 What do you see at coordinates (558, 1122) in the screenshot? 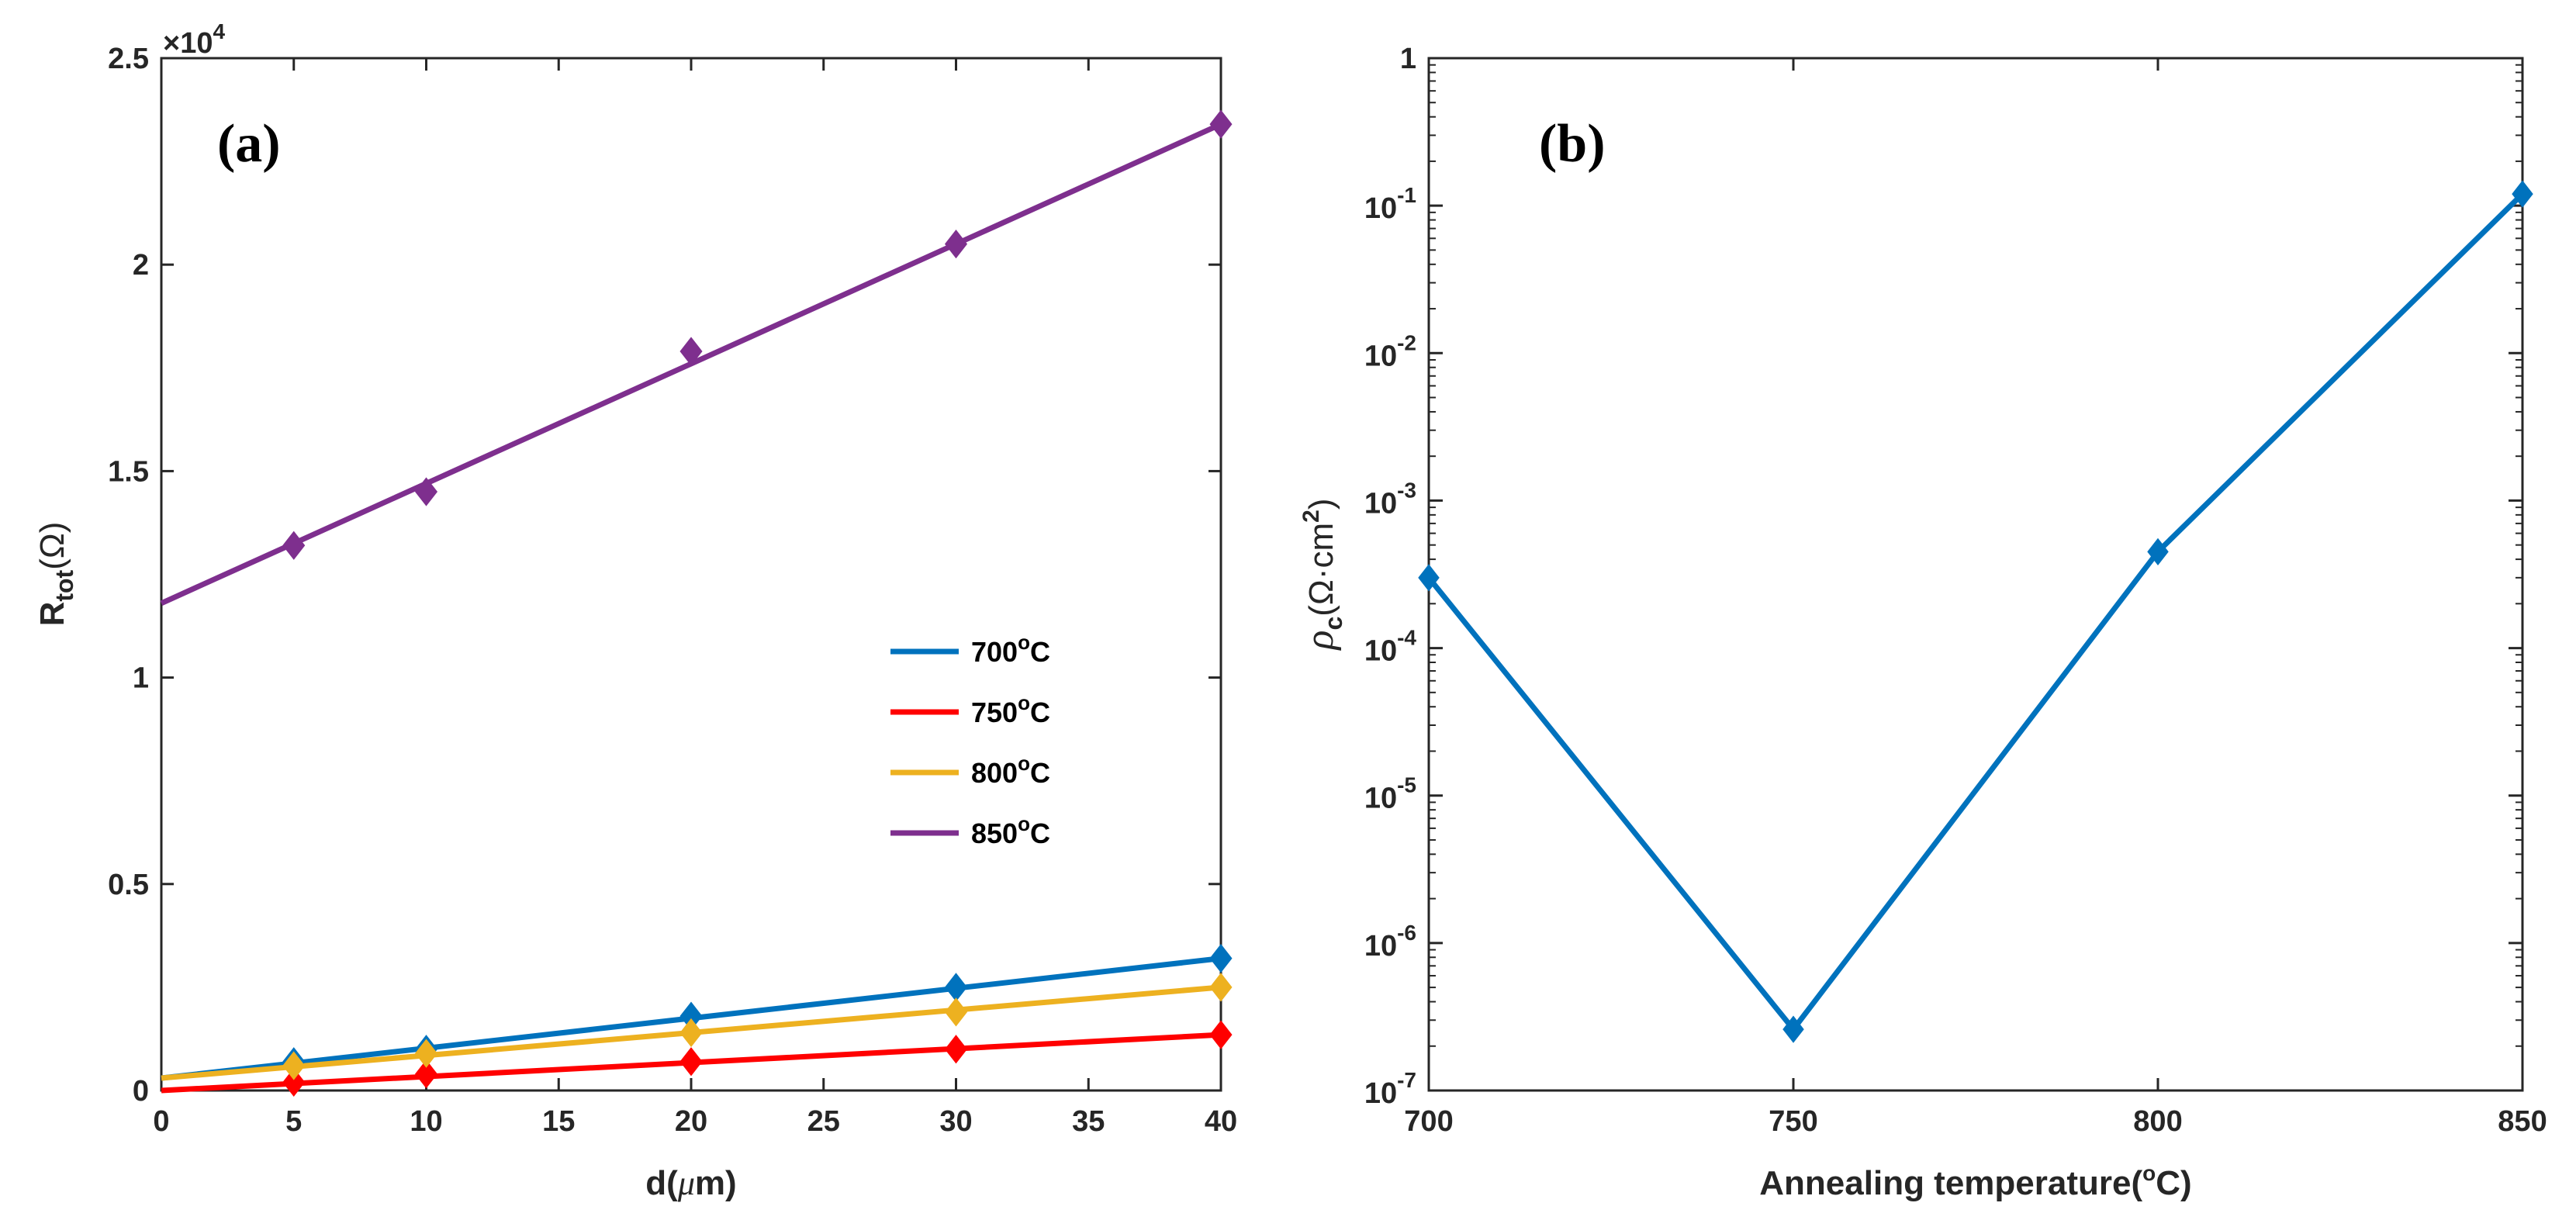
I see `panel-a-x-tick-label: 15` at bounding box center [558, 1122].